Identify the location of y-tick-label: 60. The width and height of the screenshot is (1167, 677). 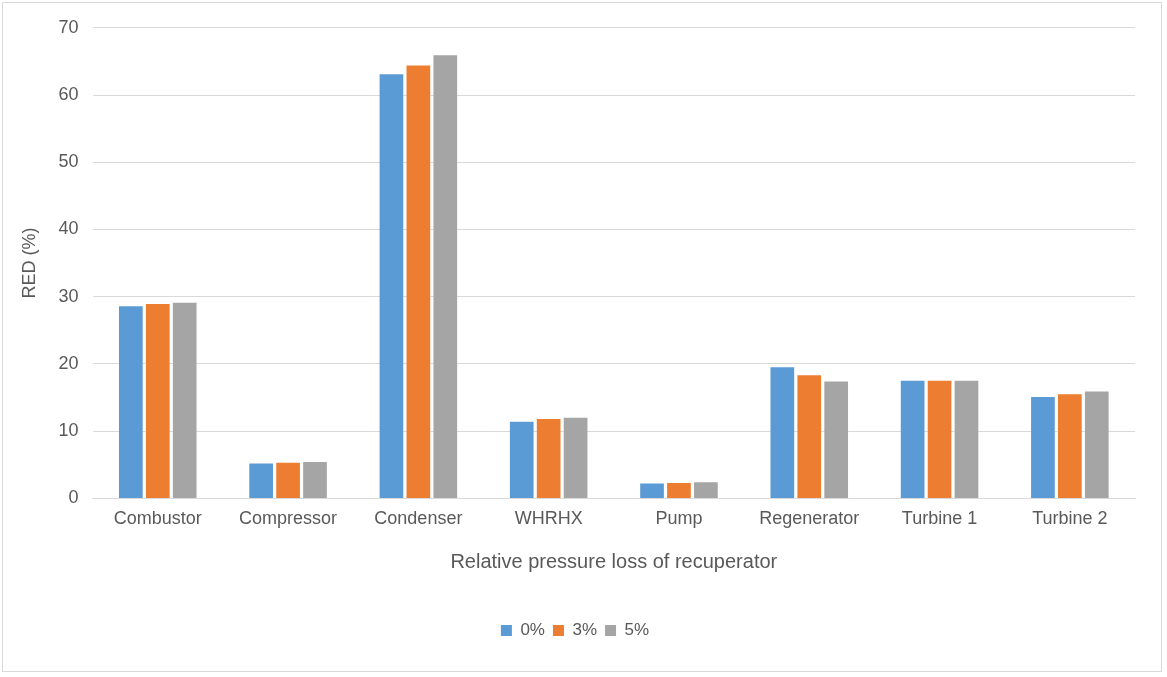
(68, 94).